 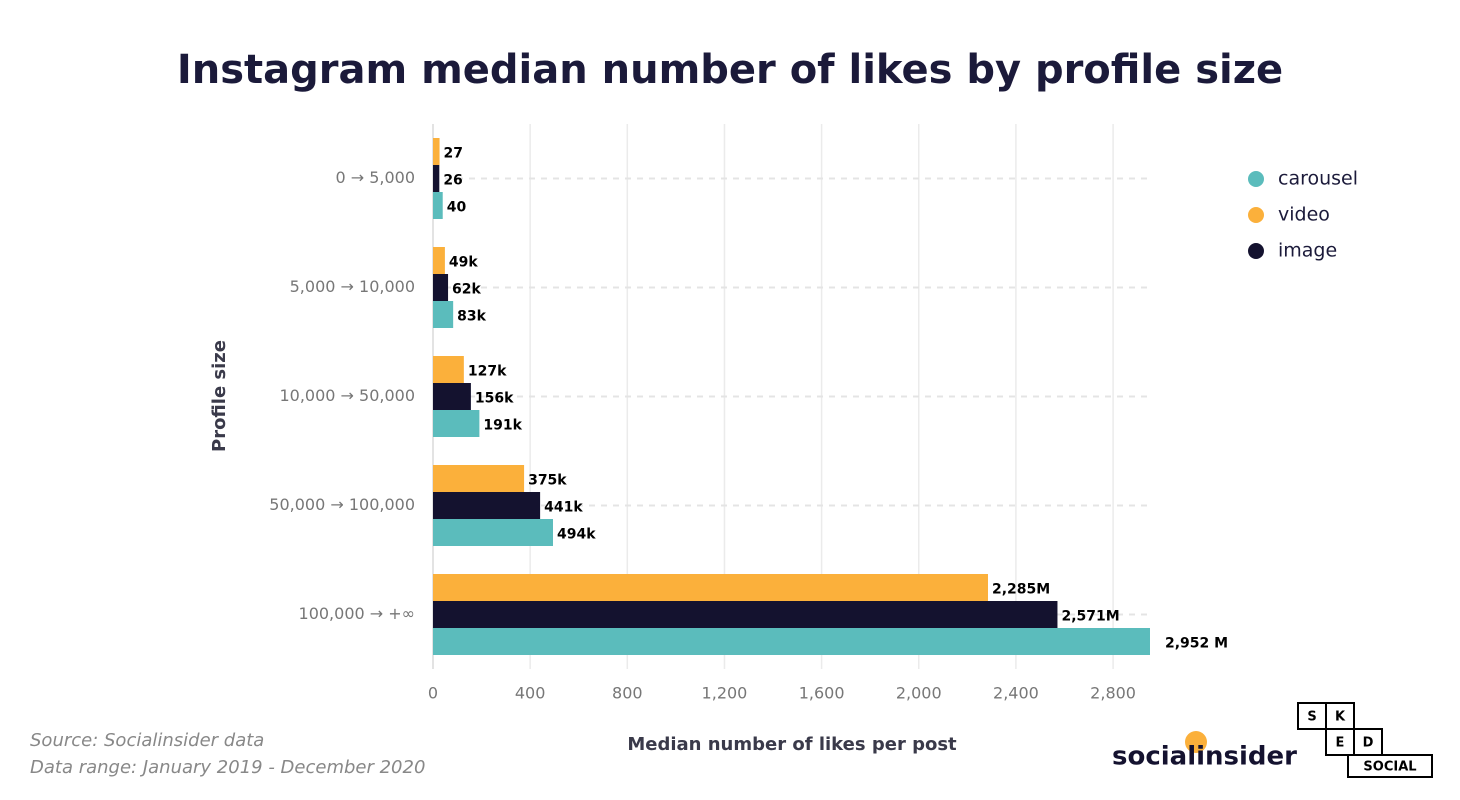 What do you see at coordinates (576, 535) in the screenshot?
I see `value-label: 494k` at bounding box center [576, 535].